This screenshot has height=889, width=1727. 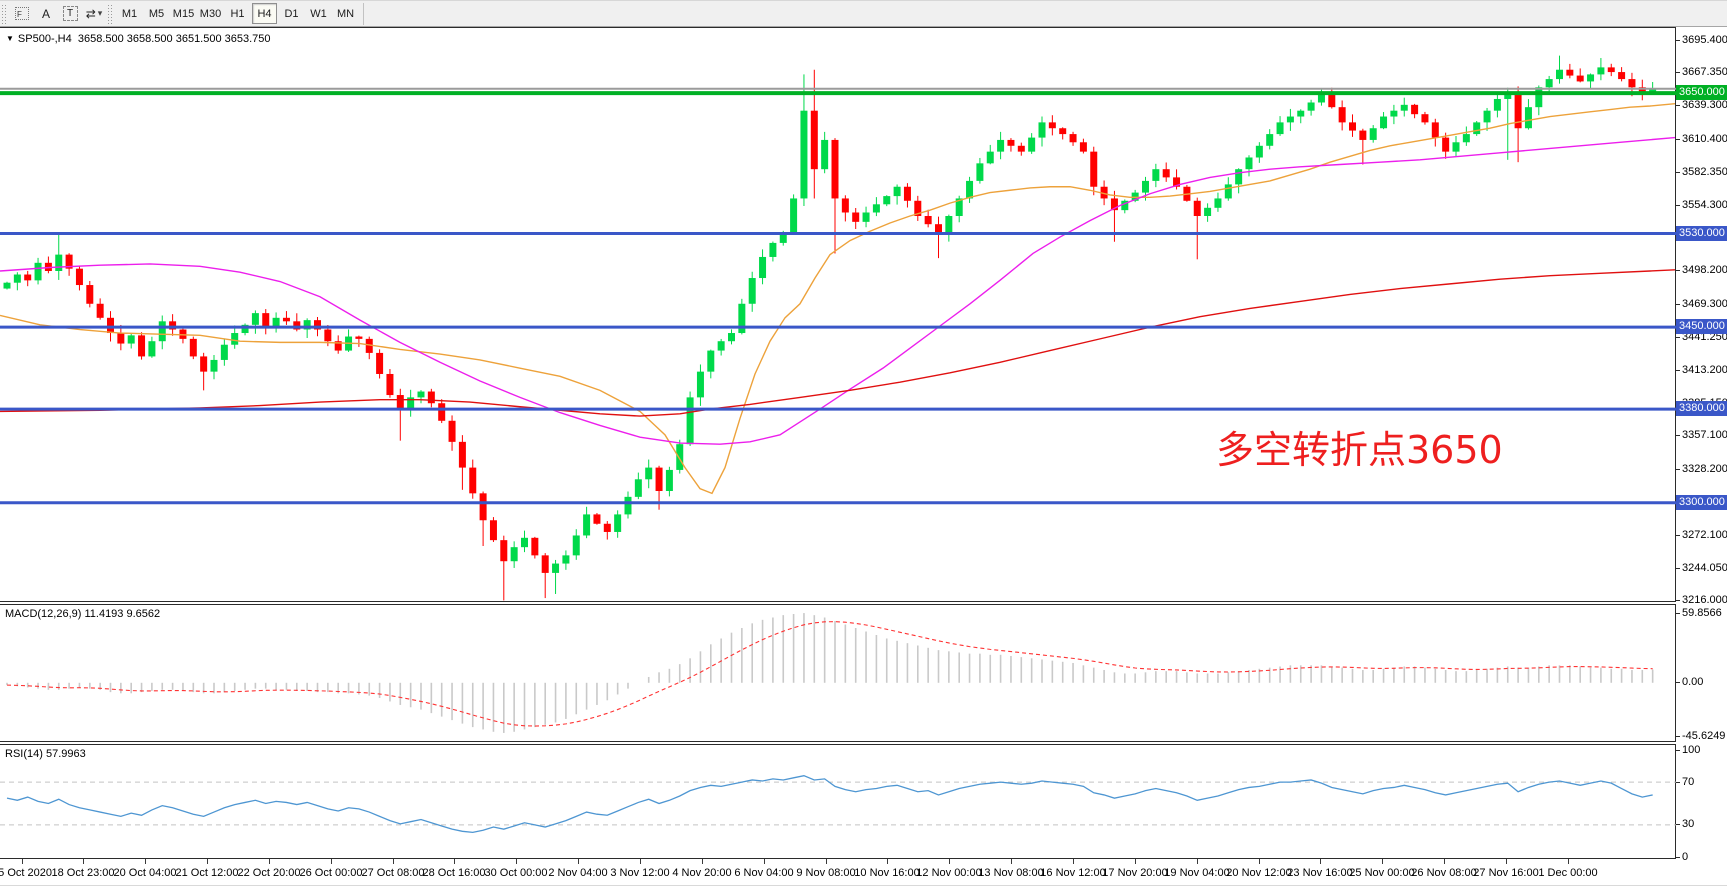 What do you see at coordinates (1701, 233) in the screenshot?
I see `price-badge-3530.000: 3530.000` at bounding box center [1701, 233].